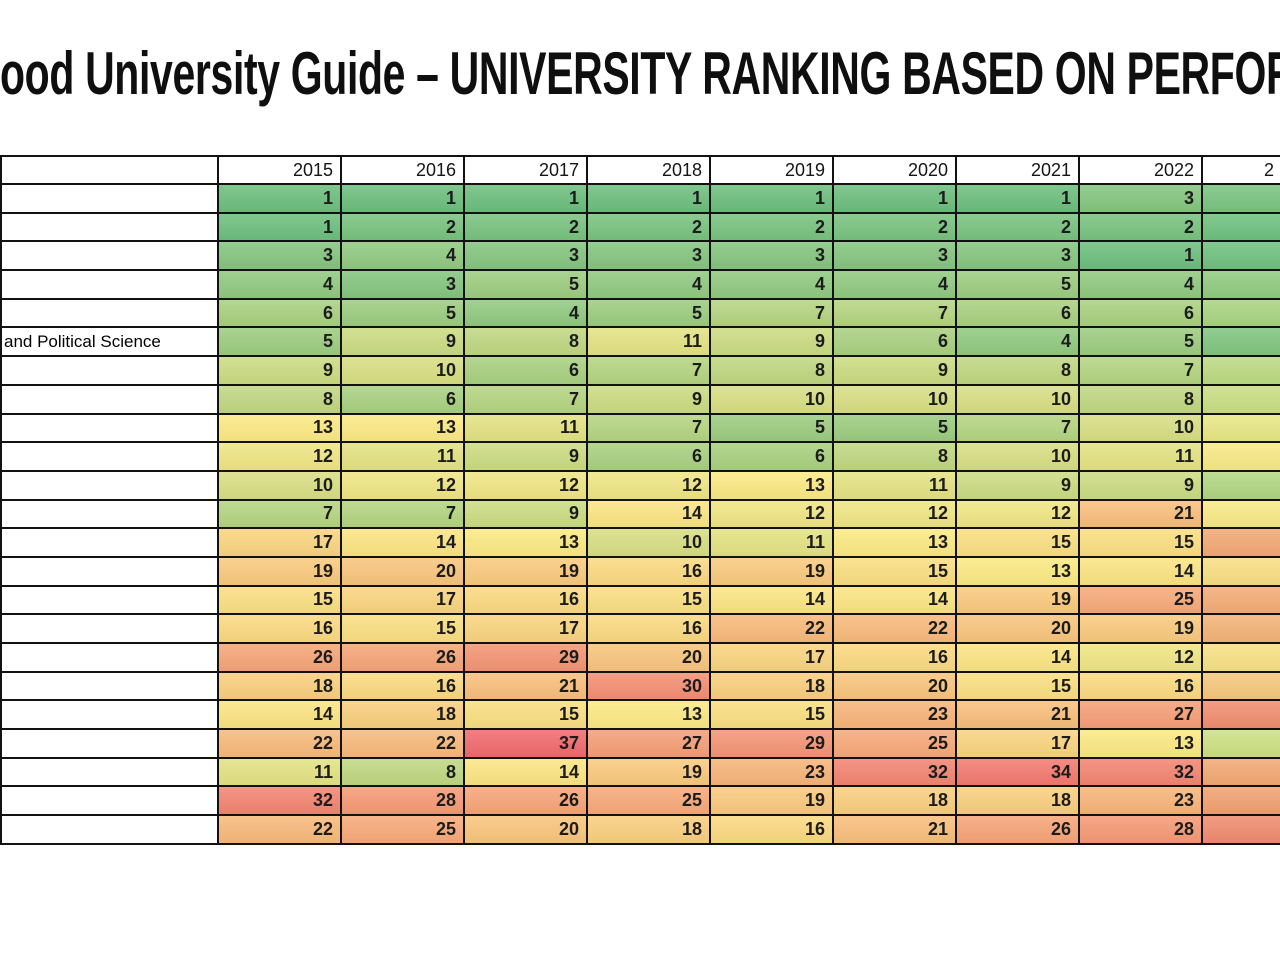 The image size is (1280, 960). Describe the element at coordinates (525, 743) in the screenshot. I see `rank-cell: 37` at that location.